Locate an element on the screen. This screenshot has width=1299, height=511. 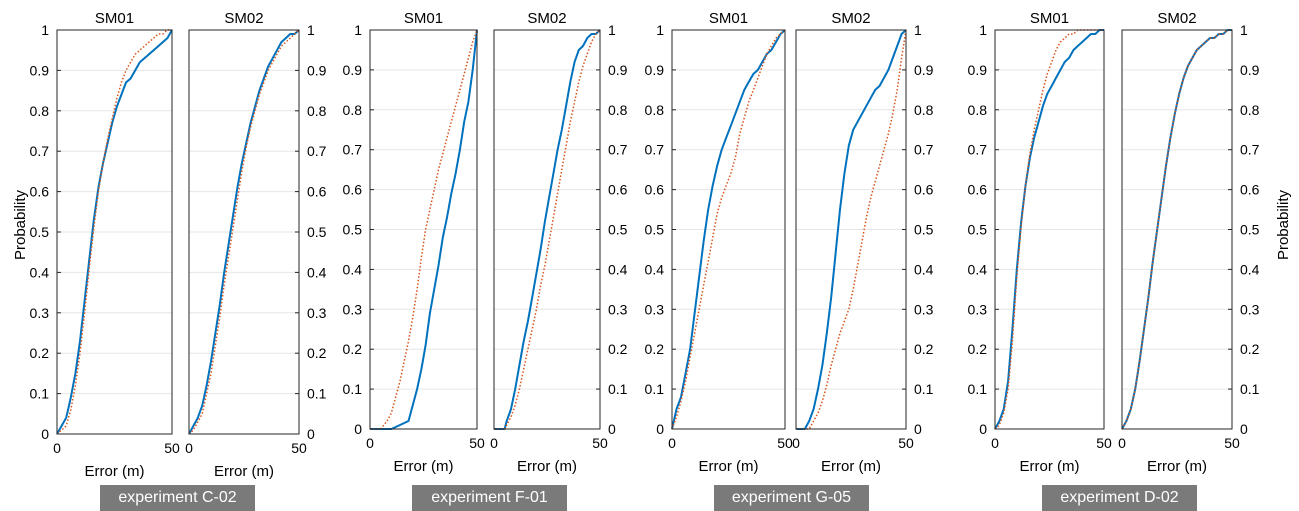
experiment-label: experiment D-02 is located at coordinates (1119, 498).